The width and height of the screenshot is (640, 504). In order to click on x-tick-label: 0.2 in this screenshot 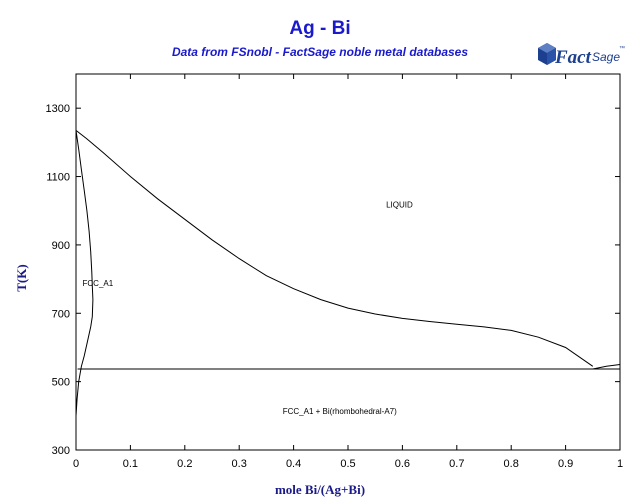, I will do `click(184, 464)`.